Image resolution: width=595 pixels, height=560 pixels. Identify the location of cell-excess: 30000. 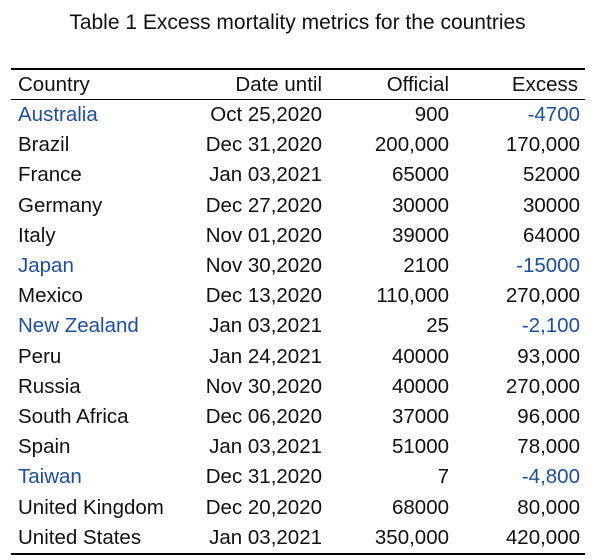
(551, 205).